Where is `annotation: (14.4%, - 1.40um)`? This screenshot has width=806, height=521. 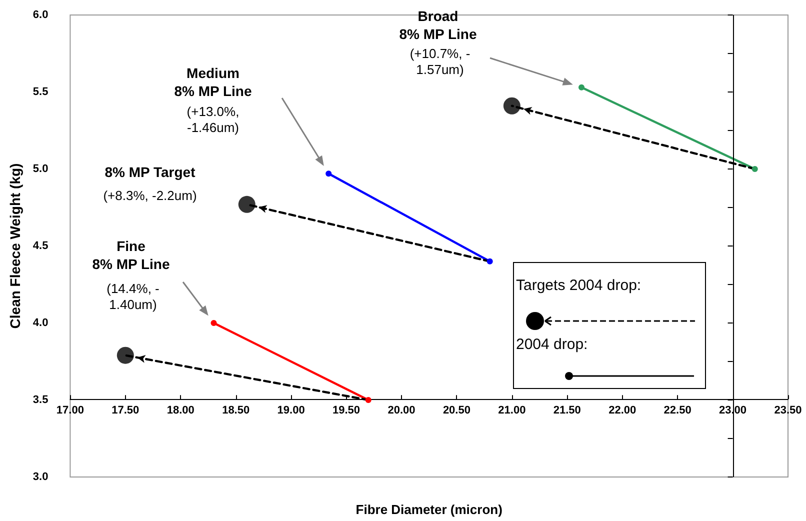 annotation: (14.4%, - 1.40um) is located at coordinates (133, 297).